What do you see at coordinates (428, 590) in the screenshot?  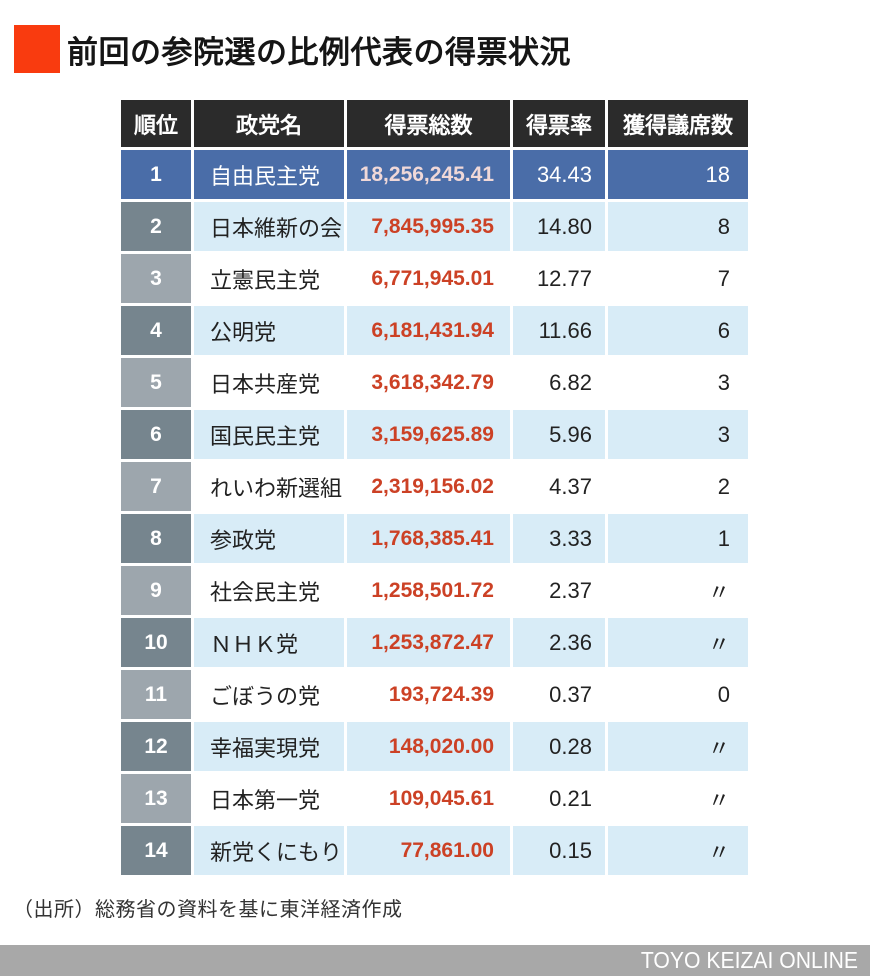 I see `votes-cell: 1,258,501.72` at bounding box center [428, 590].